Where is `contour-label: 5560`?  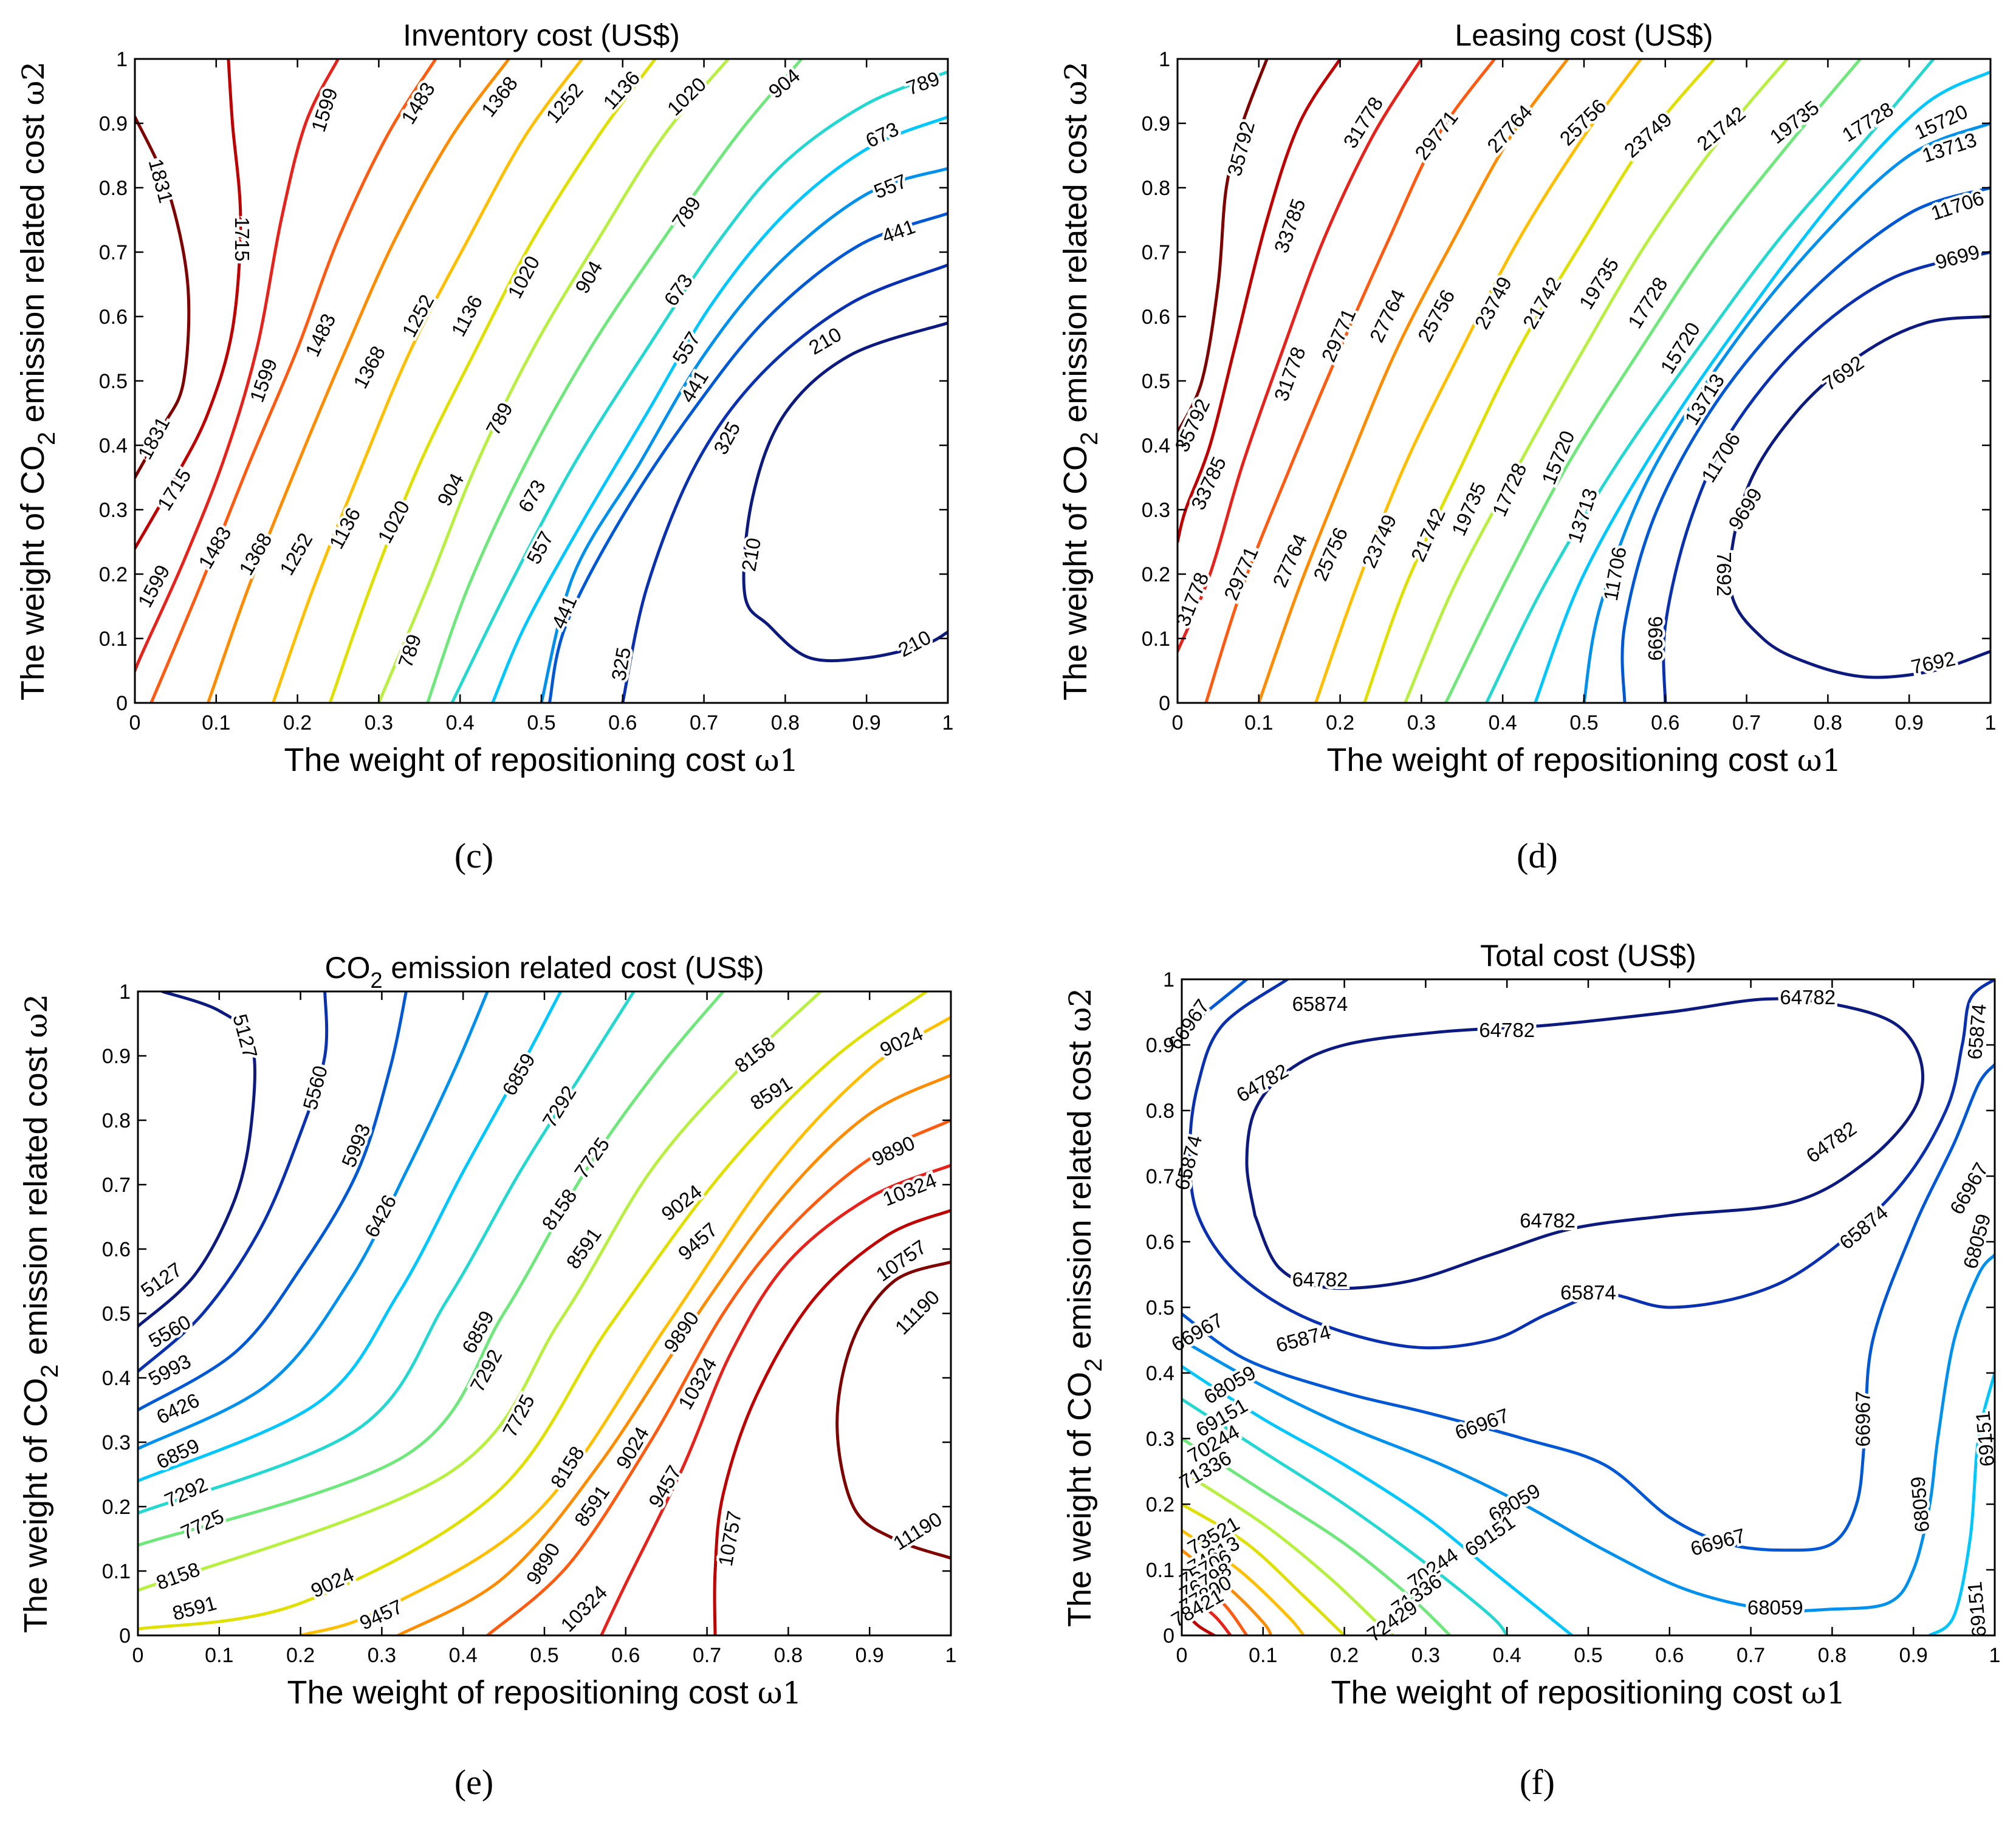 contour-label: 5560 is located at coordinates (315, 1087).